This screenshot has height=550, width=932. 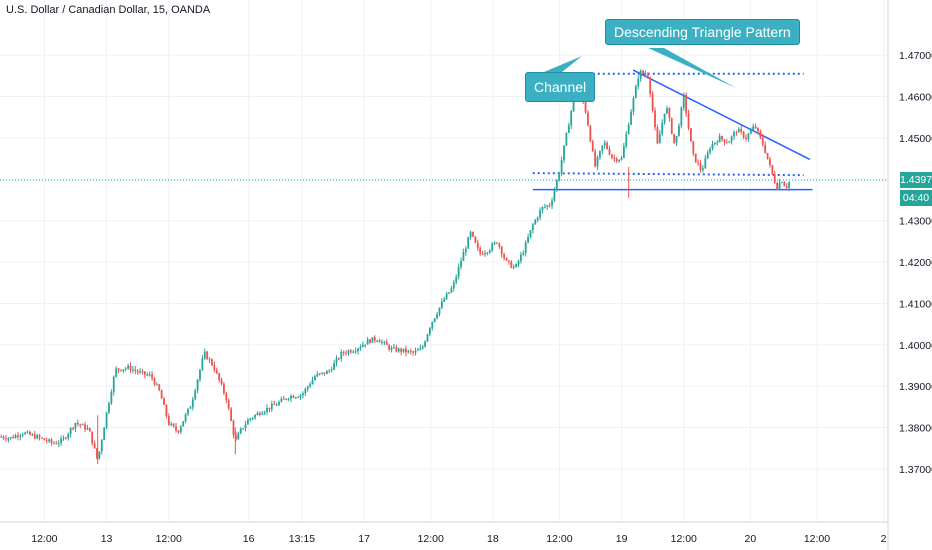 I want to click on y-tick-label: 1.40000, so click(x=915, y=346).